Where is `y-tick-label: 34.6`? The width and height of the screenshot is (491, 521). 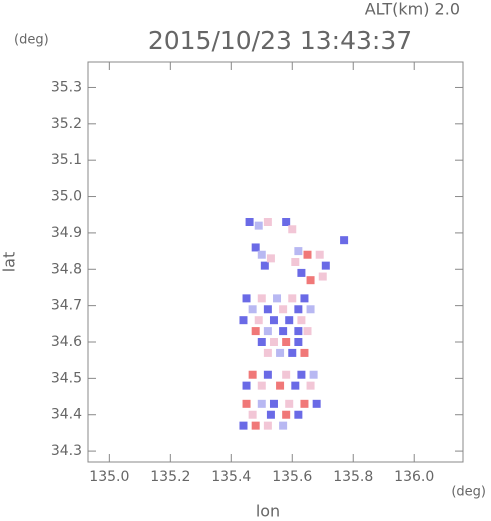
y-tick-label: 34.6 is located at coordinates (66, 342).